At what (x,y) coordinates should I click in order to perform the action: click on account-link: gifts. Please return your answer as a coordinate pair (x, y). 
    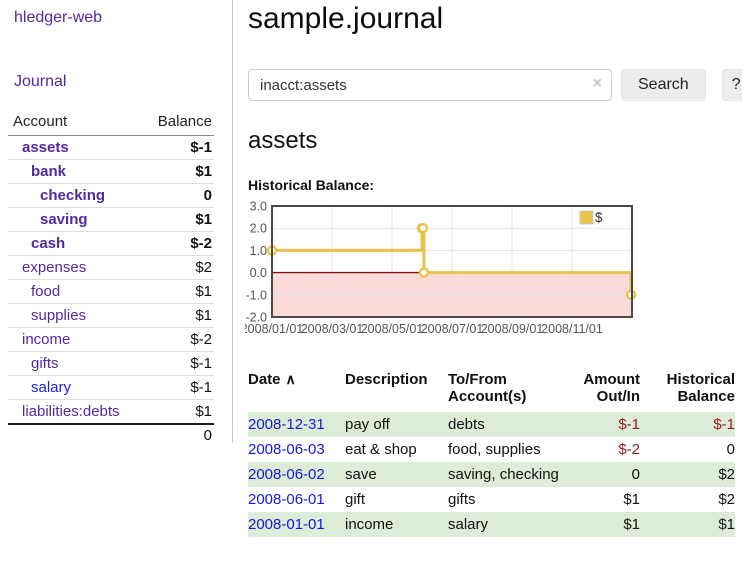
    Looking at the image, I should click on (45, 363).